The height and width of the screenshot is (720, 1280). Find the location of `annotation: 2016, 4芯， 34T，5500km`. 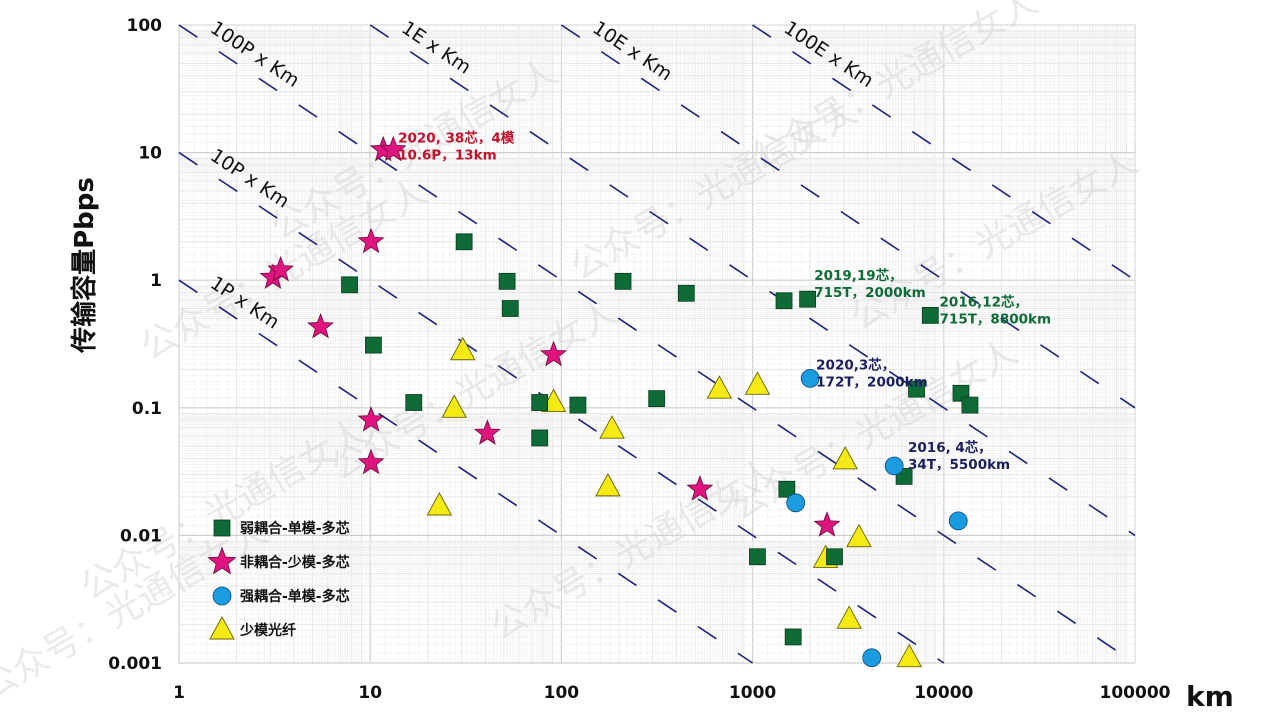

annotation: 2016, 4芯， 34T，5500km is located at coordinates (959, 456).